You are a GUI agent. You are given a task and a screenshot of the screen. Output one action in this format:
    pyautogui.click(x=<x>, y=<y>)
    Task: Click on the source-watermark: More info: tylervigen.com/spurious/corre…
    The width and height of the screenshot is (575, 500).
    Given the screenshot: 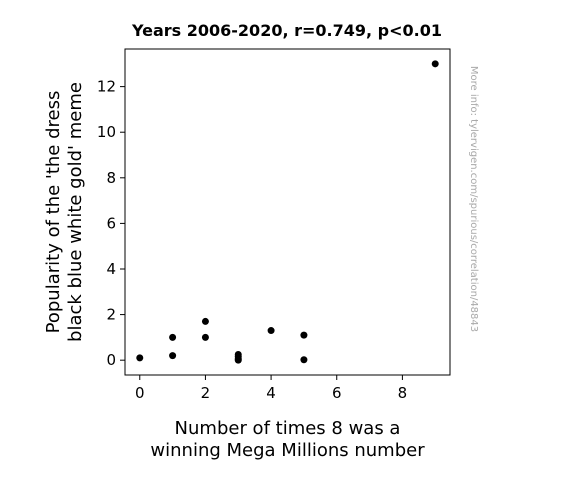 What is the action you would take?
    pyautogui.click(x=473, y=199)
    